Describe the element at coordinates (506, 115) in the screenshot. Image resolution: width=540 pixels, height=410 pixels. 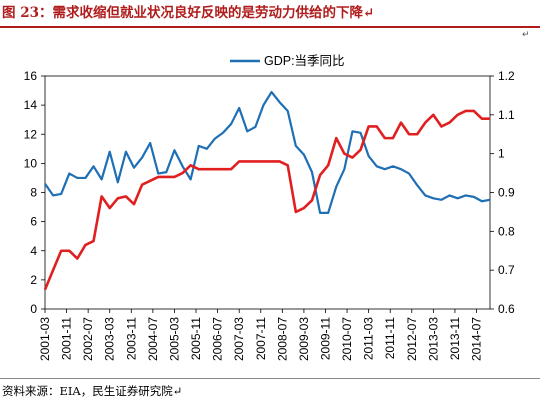
I see `y-right-tick-label: 1.1` at that location.